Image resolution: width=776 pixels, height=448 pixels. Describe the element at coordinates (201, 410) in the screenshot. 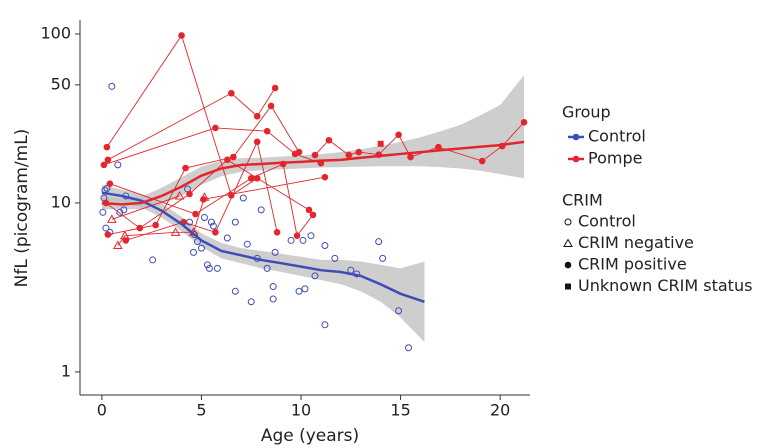

I see `x-tick-label: 5` at that location.